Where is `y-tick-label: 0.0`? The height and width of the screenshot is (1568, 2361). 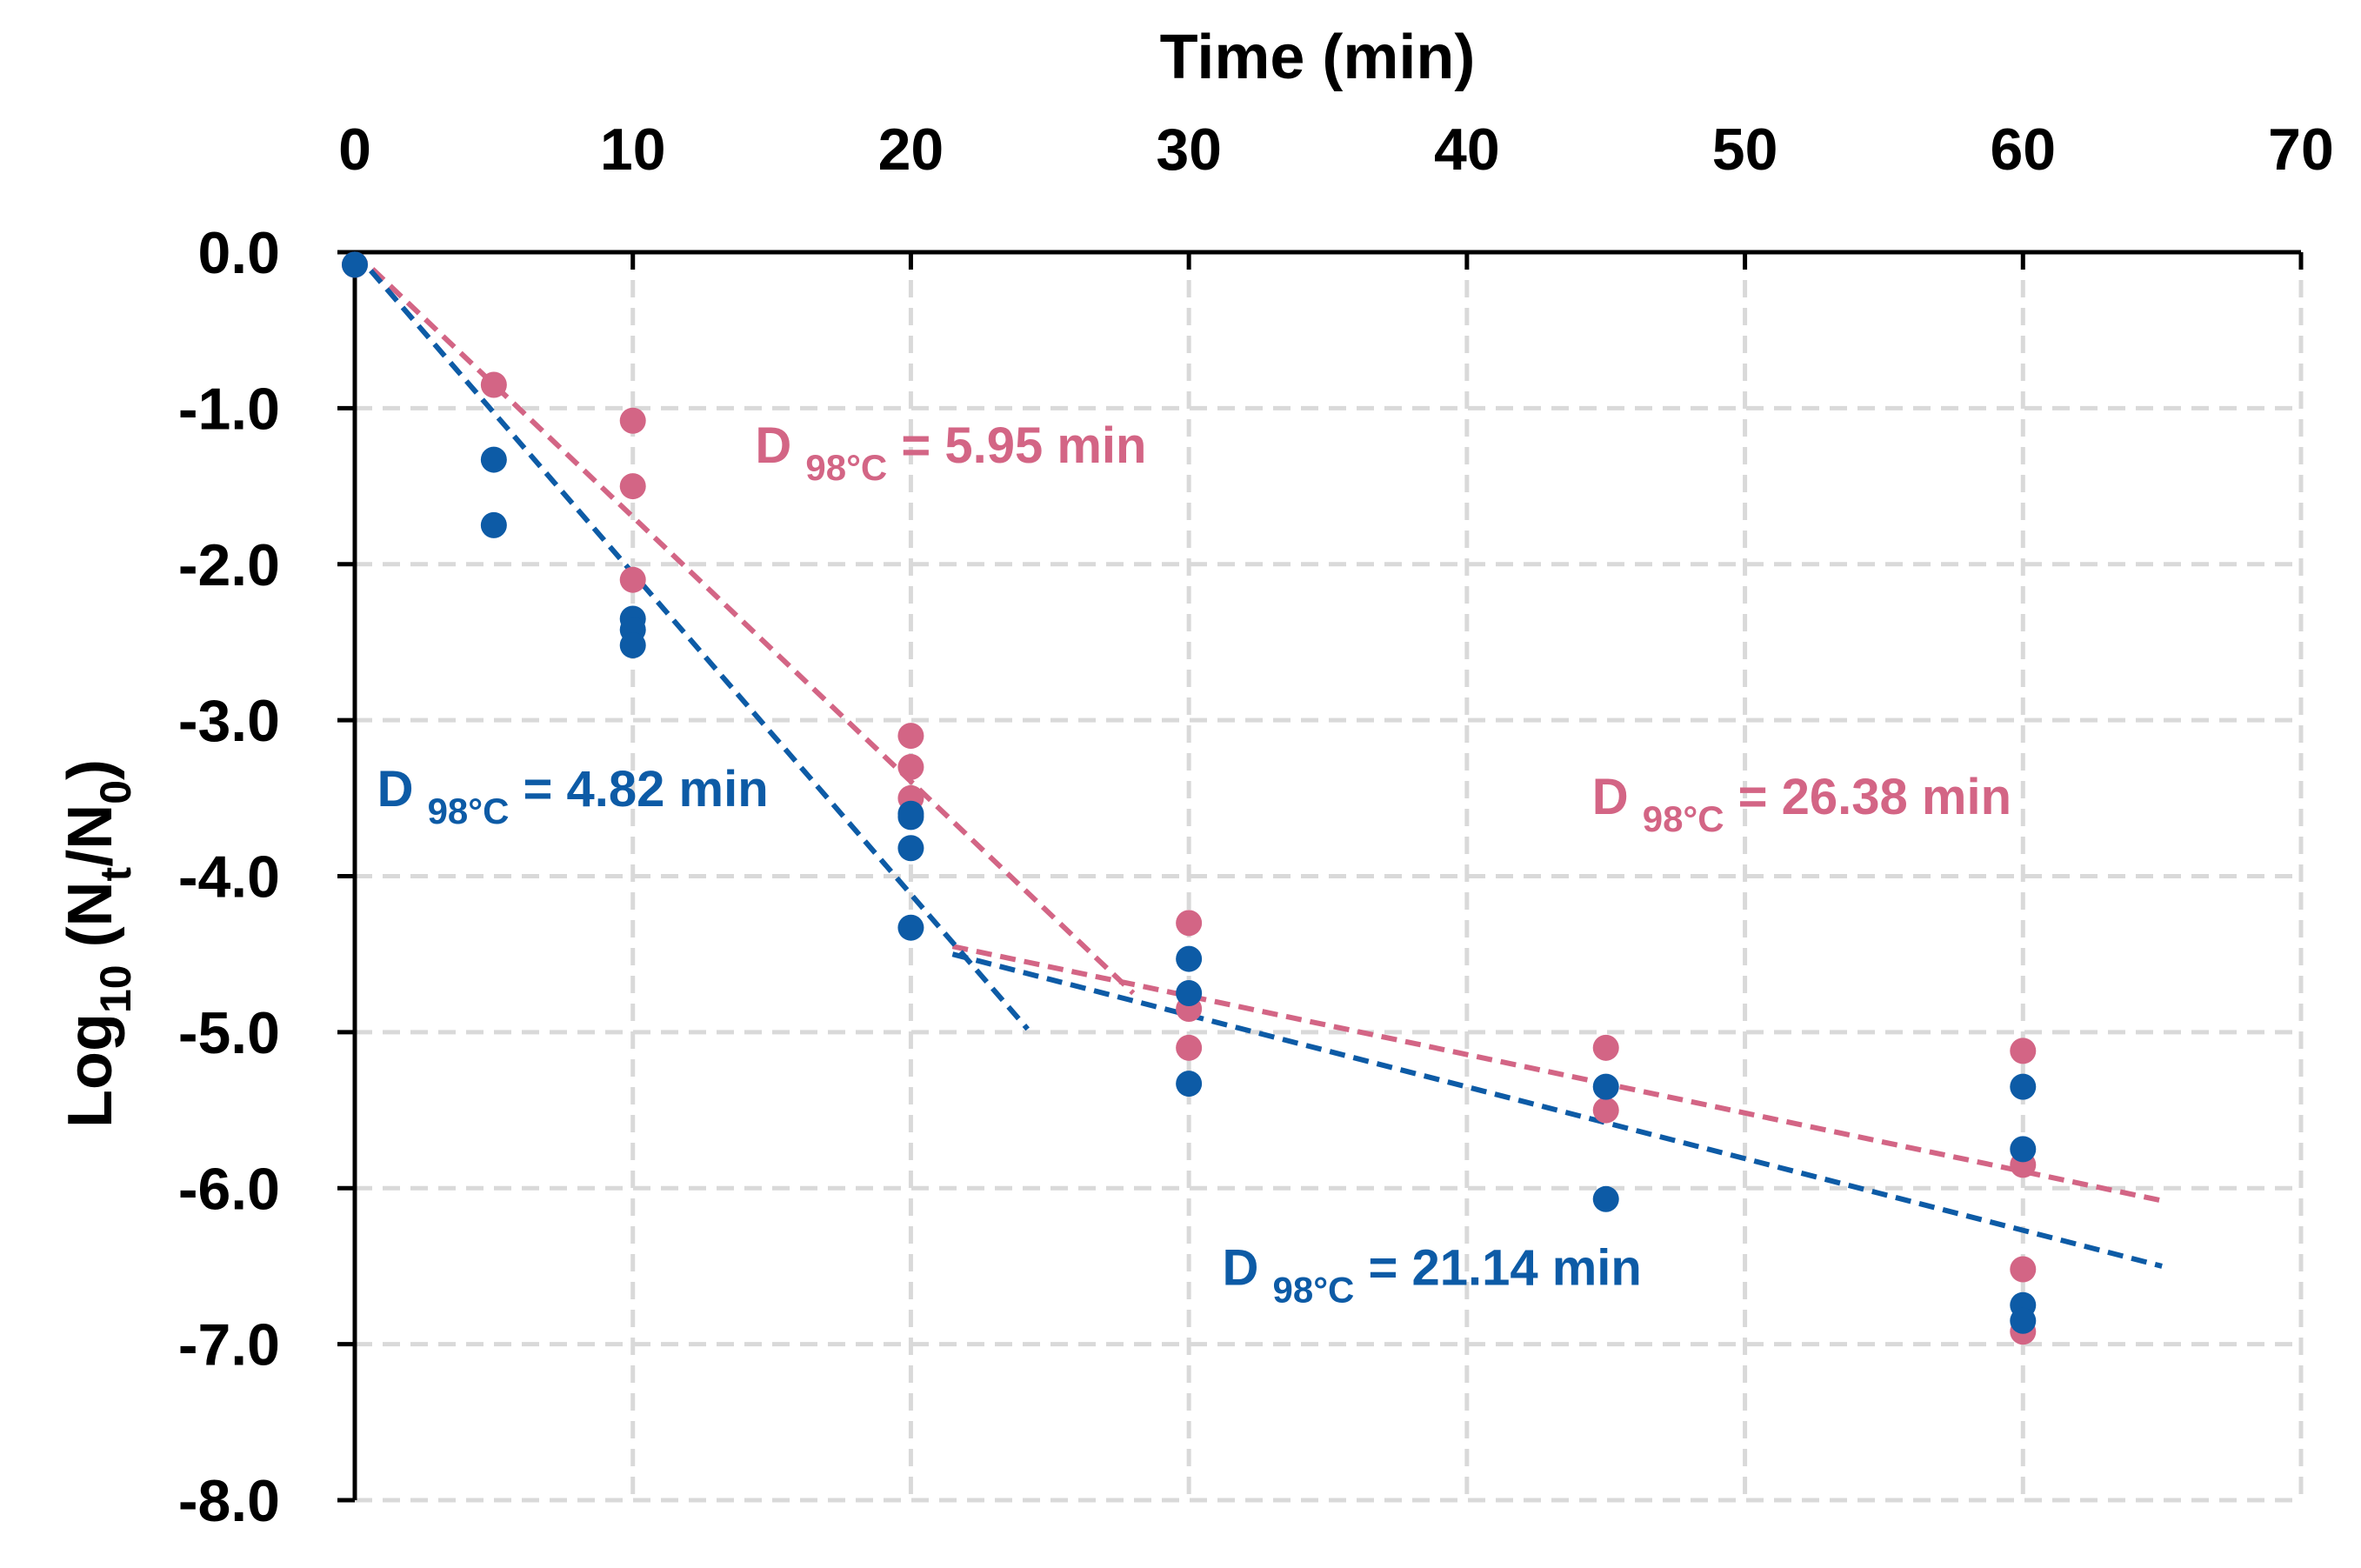 y-tick-label: 0.0 is located at coordinates (238, 253).